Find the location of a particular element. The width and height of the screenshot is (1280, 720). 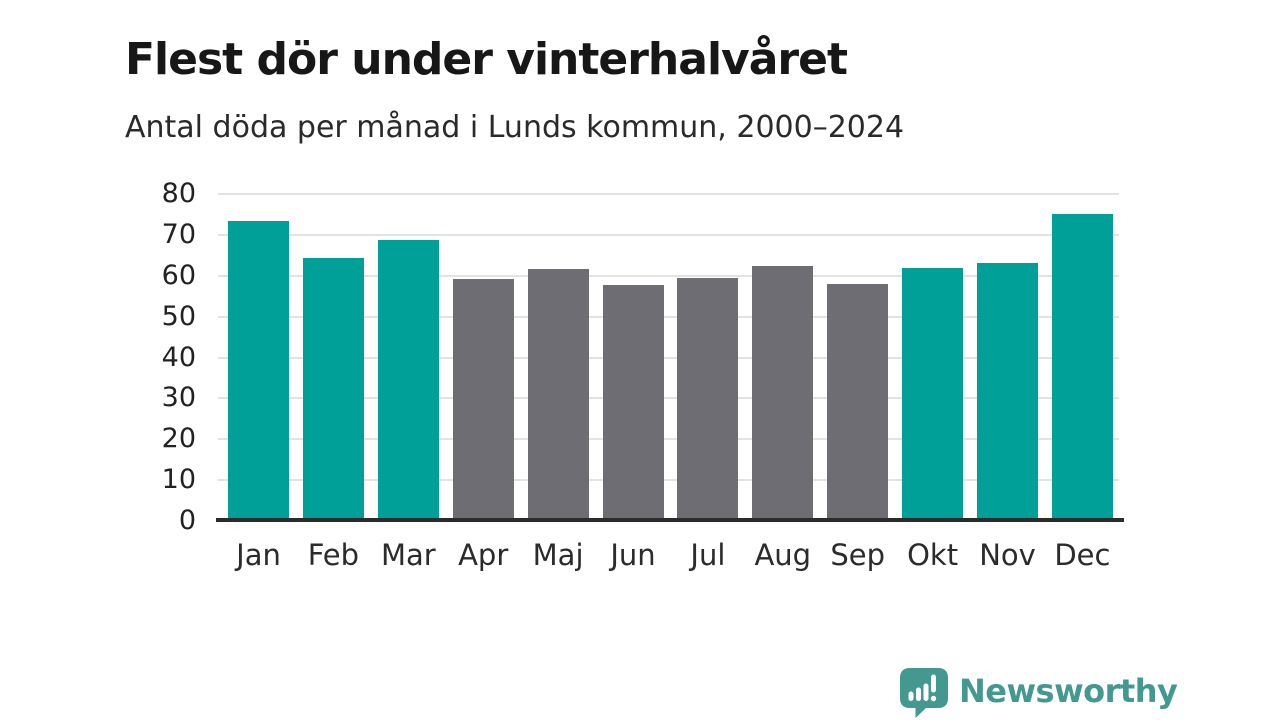

bar-jan is located at coordinates (258, 370).